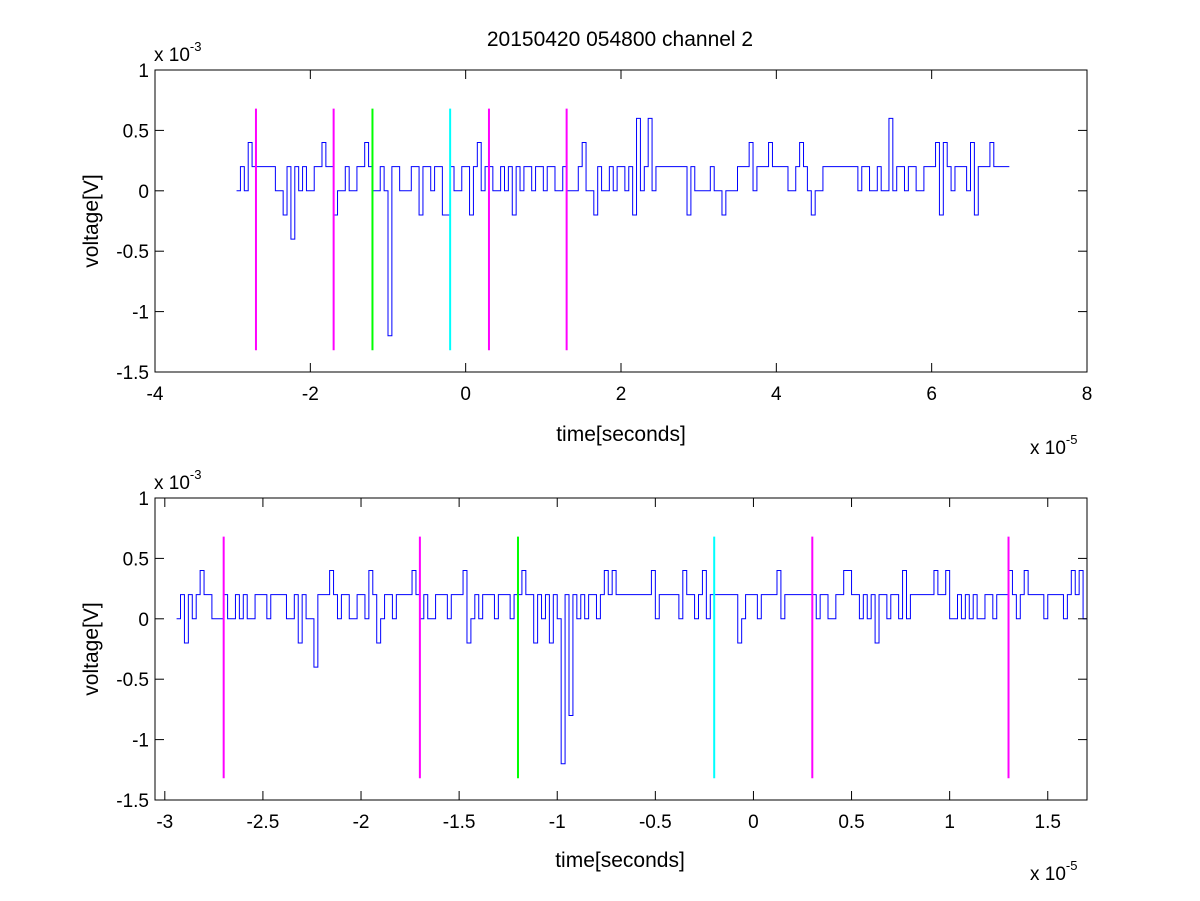 The height and width of the screenshot is (901, 1200). Describe the element at coordinates (621, 394) in the screenshot. I see `x-tick-label: 2` at that location.